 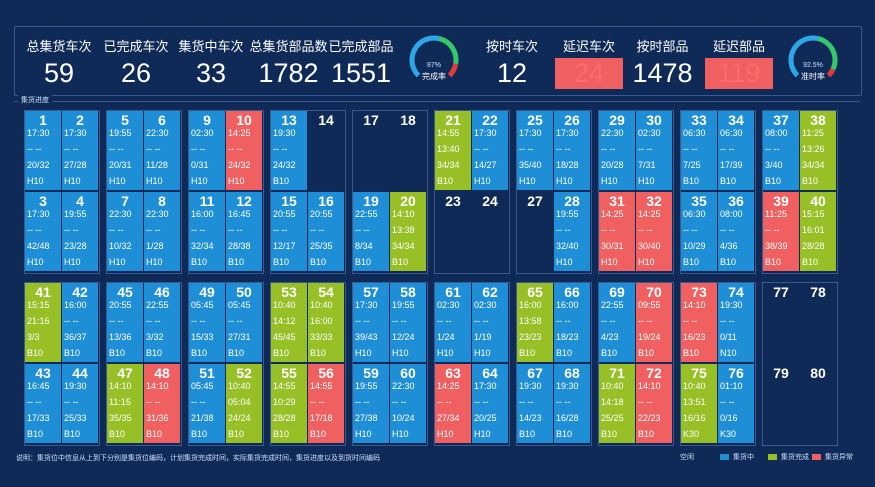 I want to click on slot-3: 3 17:30 -- -- 42/48 H10, so click(x=43, y=231).